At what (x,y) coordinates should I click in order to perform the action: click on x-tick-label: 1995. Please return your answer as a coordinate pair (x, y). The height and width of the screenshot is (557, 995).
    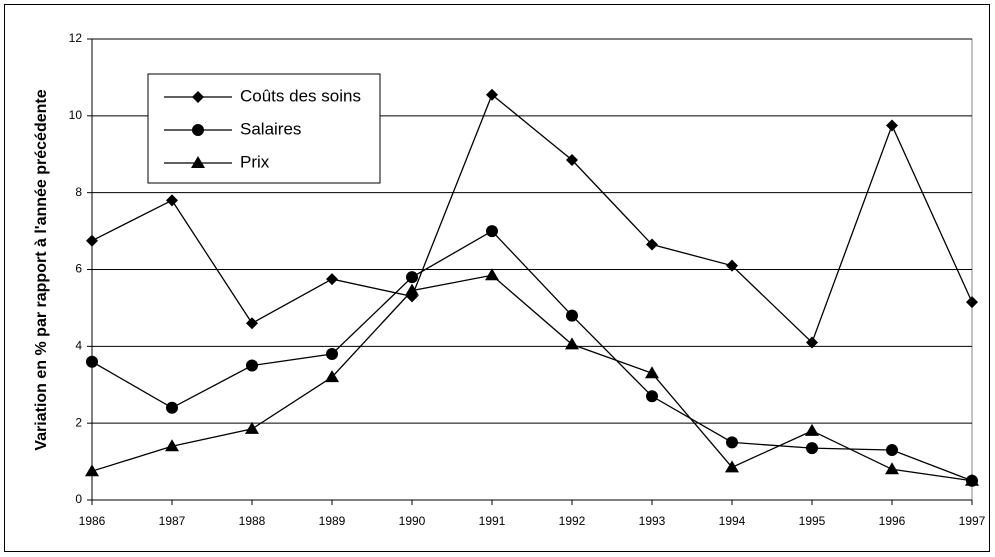
    Looking at the image, I should click on (812, 521).